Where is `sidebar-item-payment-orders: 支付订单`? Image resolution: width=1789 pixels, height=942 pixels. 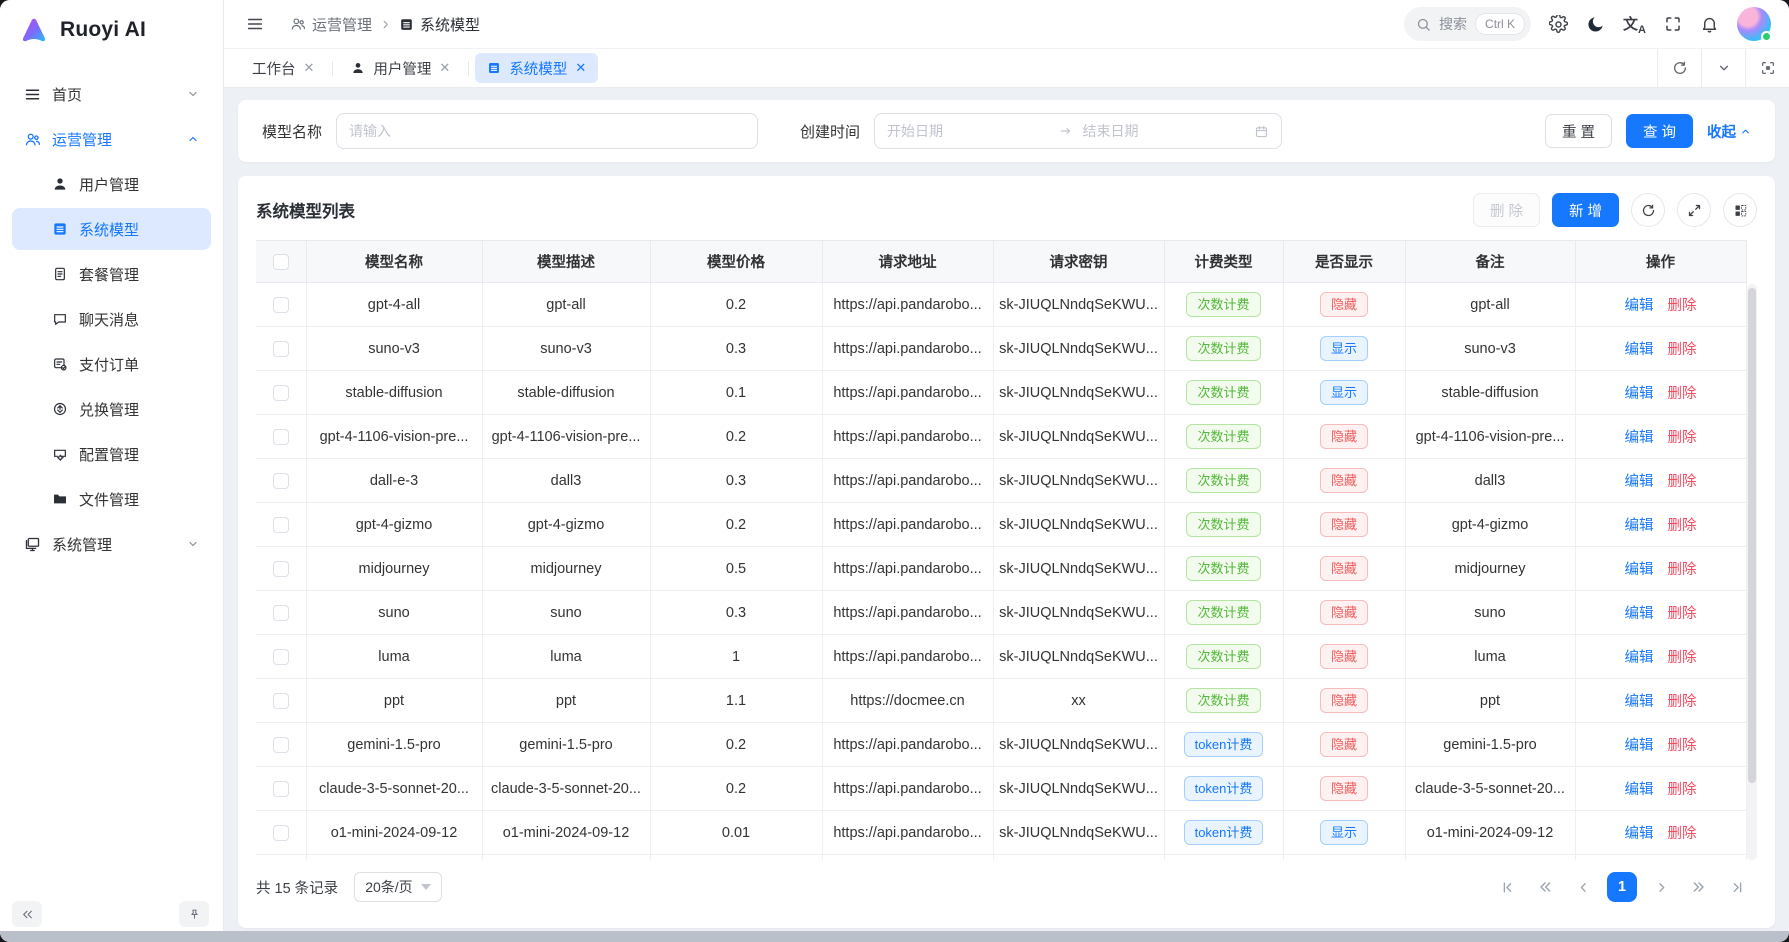
sidebar-item-payment-orders: 支付订单 is located at coordinates (111, 364).